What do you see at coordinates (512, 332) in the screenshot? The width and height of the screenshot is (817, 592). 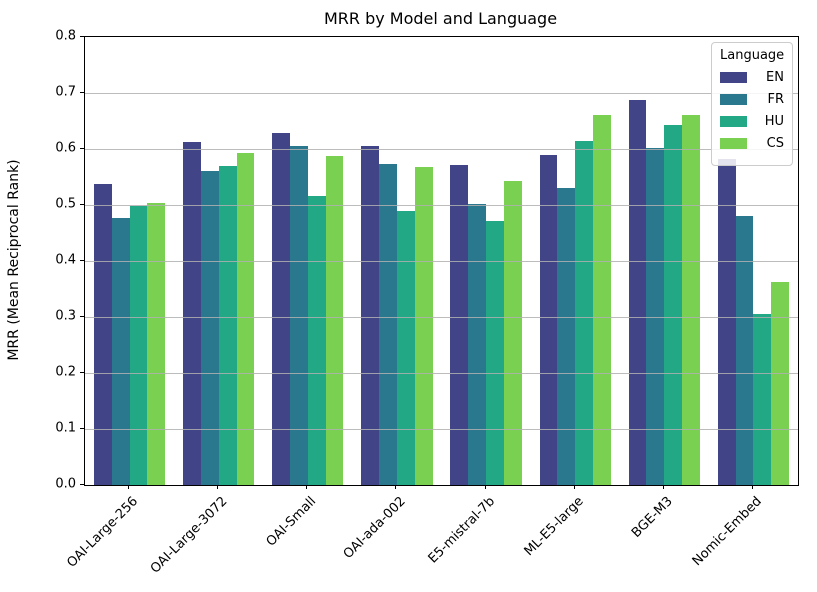 I see `bar-CS-E5-mistral-7b` at bounding box center [512, 332].